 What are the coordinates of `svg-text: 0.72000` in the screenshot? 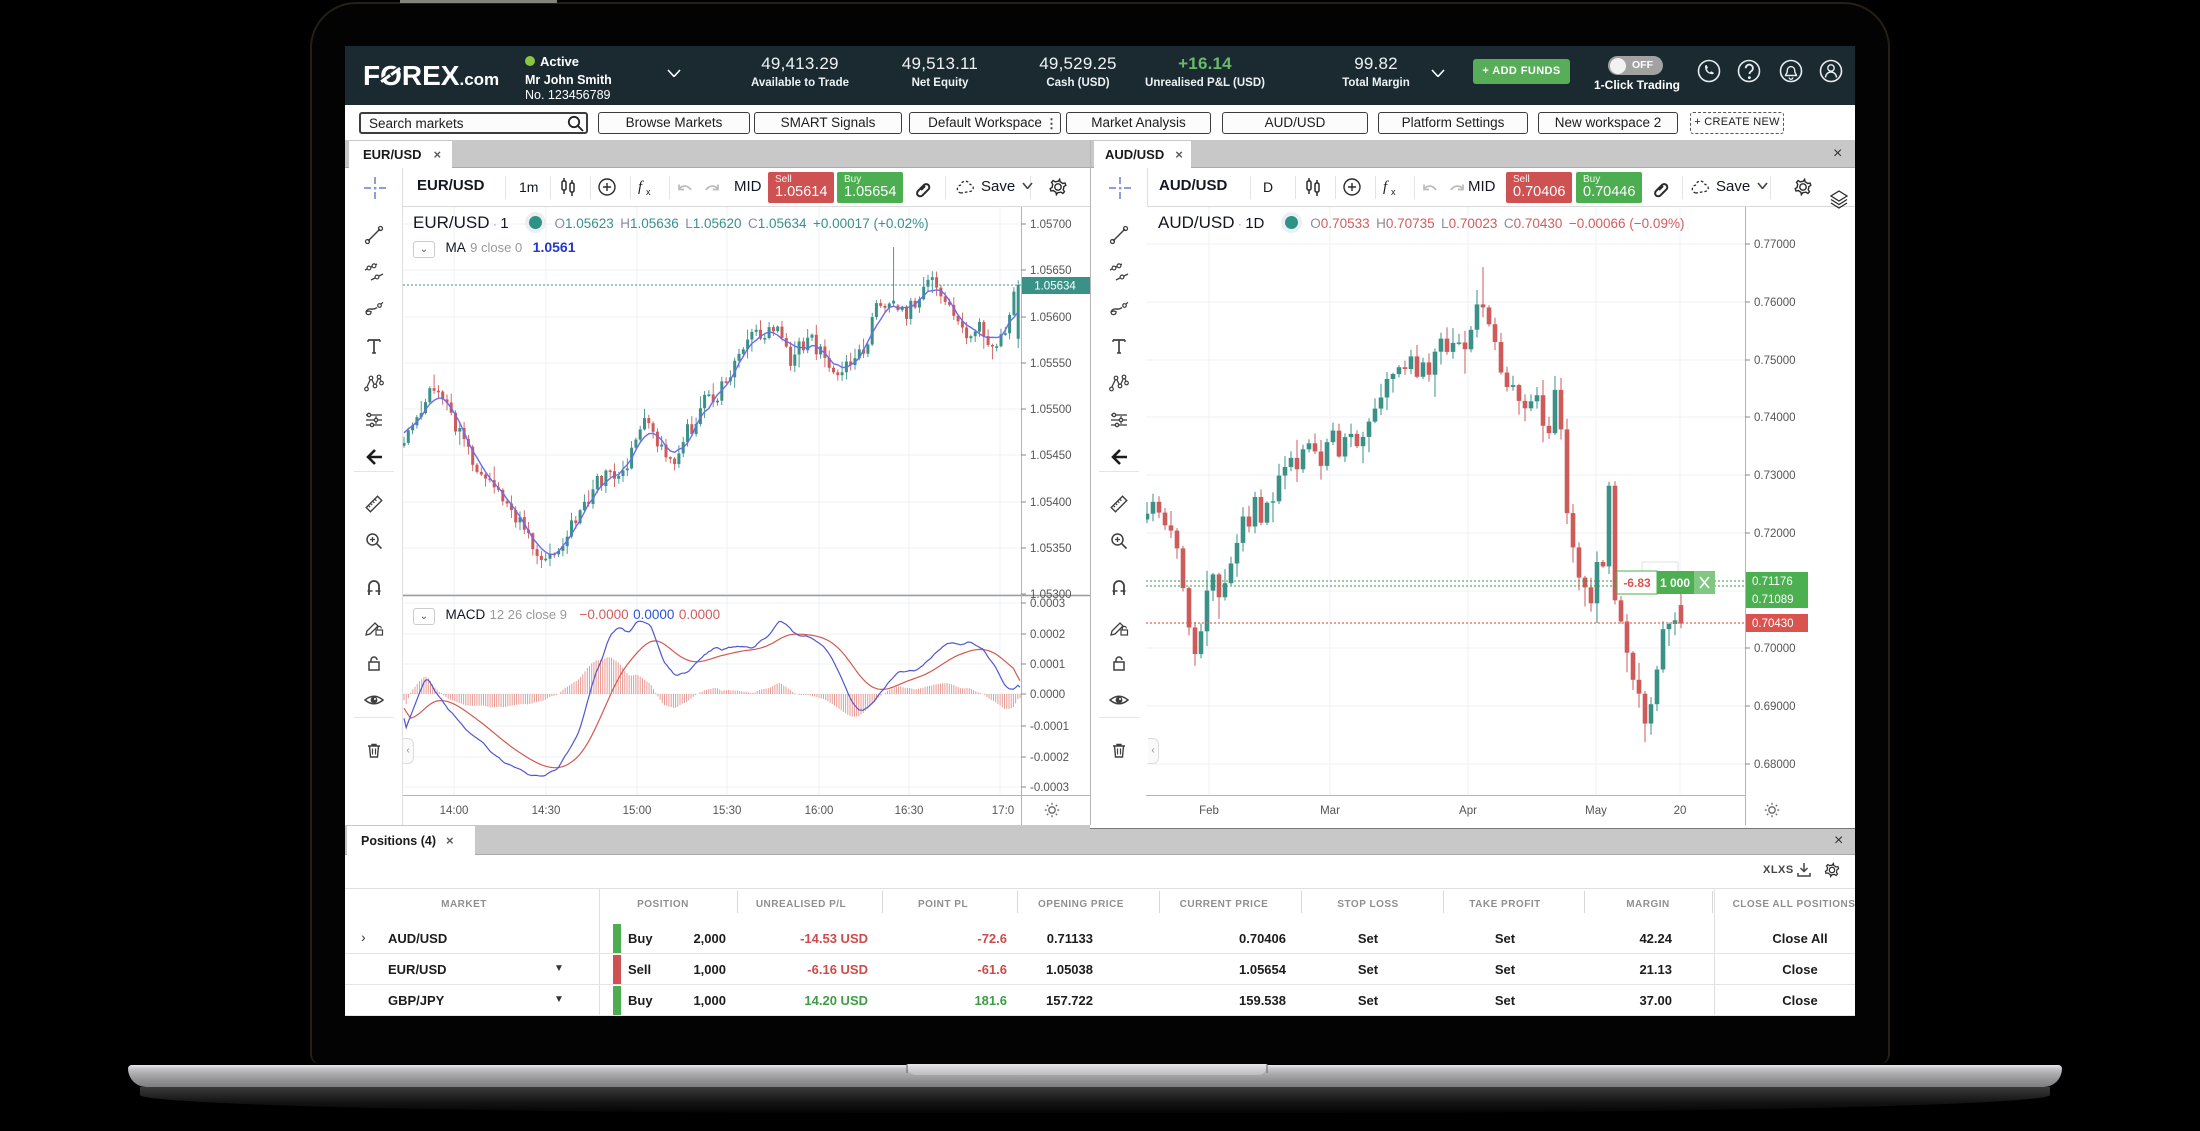 It's located at (1775, 534).